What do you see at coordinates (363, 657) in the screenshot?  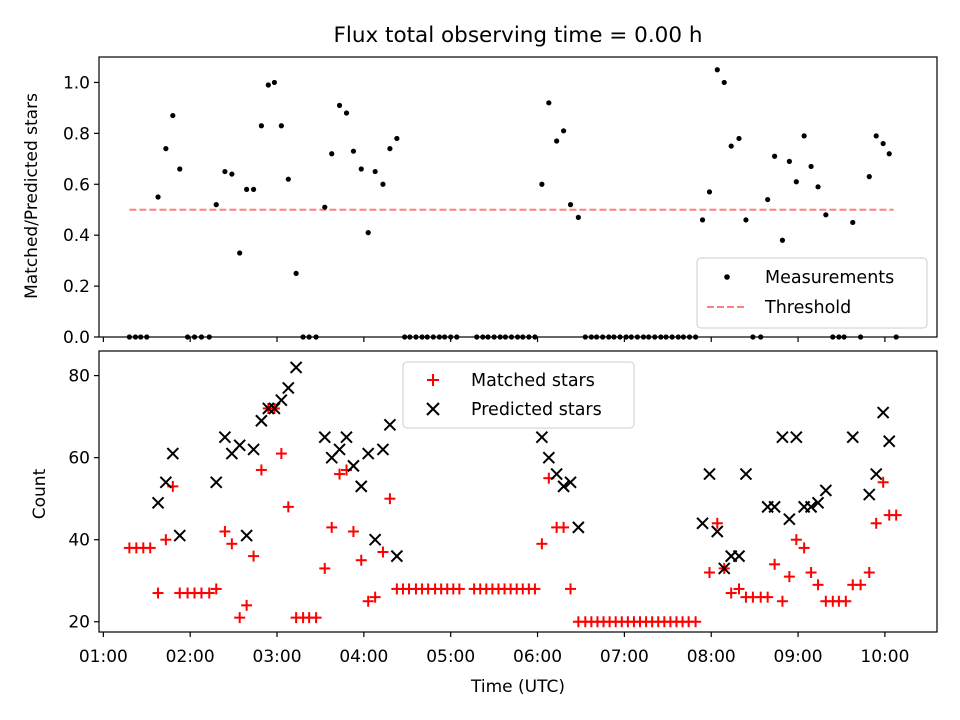 I see `bottom-xtick-label: 04:00` at bounding box center [363, 657].